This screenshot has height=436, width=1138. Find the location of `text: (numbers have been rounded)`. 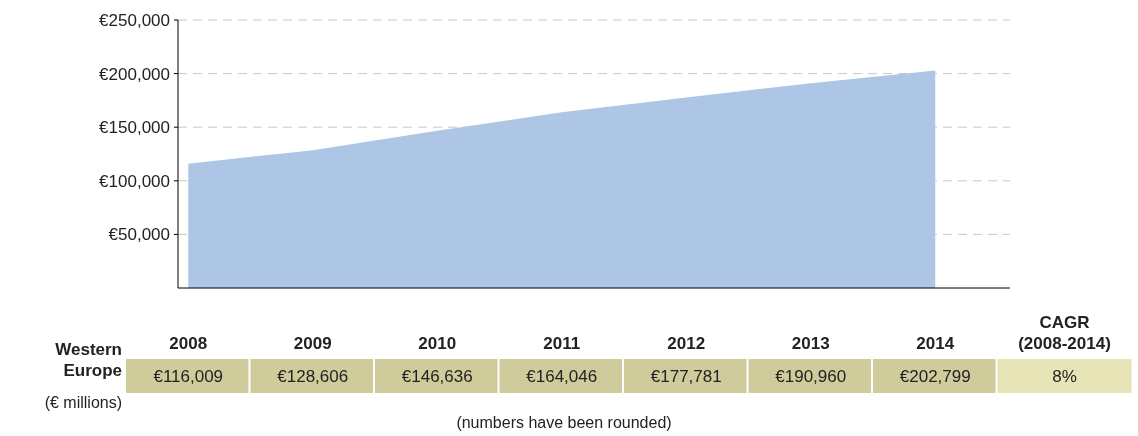

text: (numbers have been rounded) is located at coordinates (564, 422).